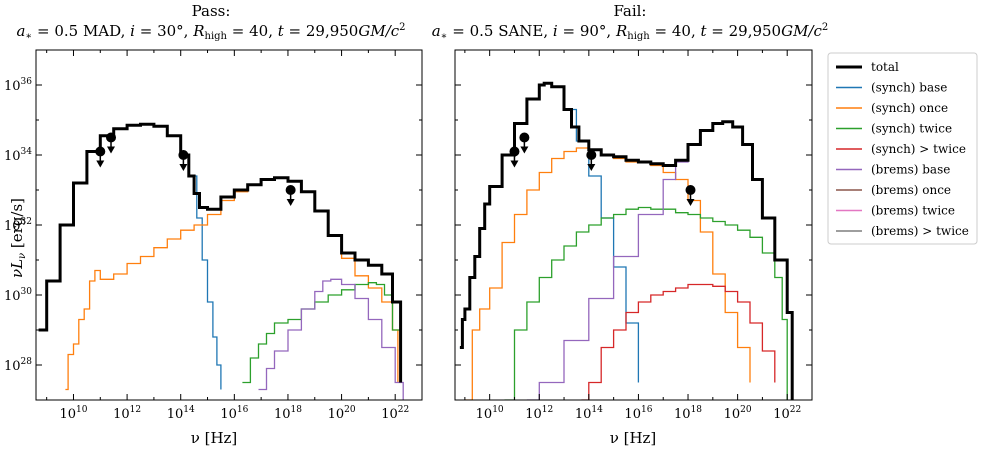  I want to click on panel1-title-mid4: = 29,950, so click(321, 31).